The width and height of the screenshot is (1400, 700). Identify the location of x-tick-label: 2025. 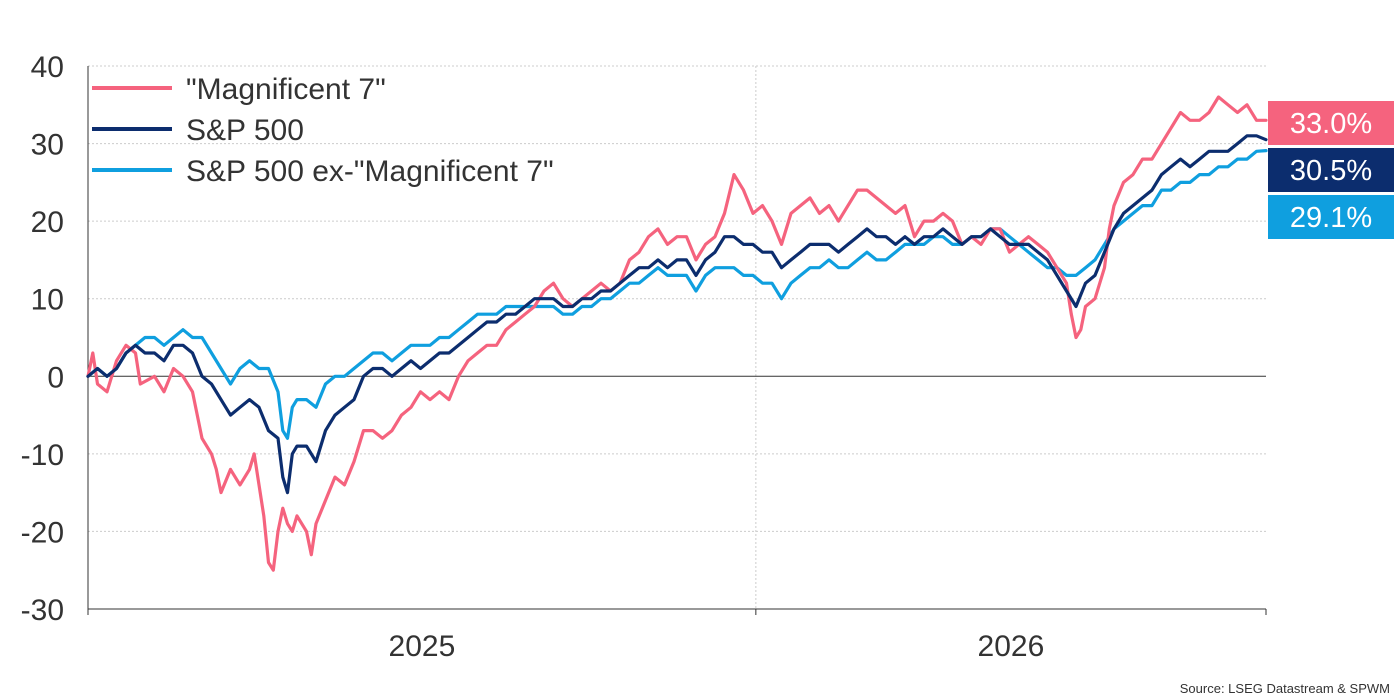
(422, 646).